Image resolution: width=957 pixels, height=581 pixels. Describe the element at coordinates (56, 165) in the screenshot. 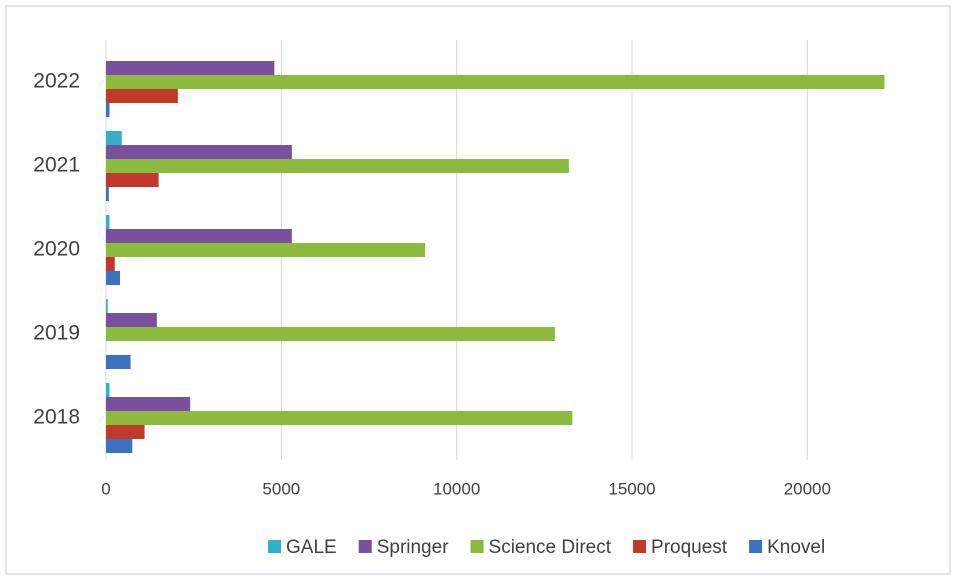

I see `y-tick-label: 2021` at that location.